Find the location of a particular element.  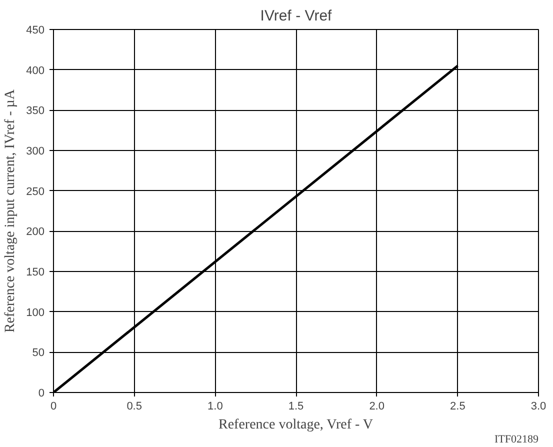

x-tick-label: 2.5 is located at coordinates (458, 406).